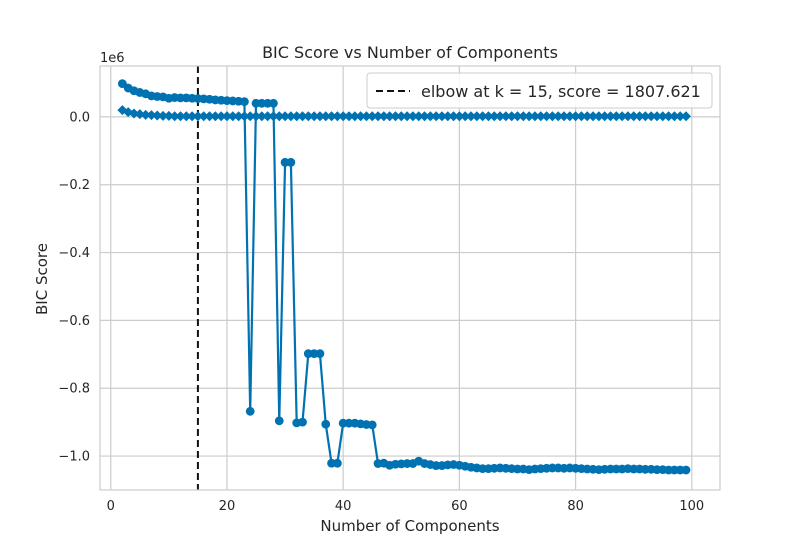 The height and width of the screenshot is (550, 800). I want to click on legend-box, so click(539, 90).